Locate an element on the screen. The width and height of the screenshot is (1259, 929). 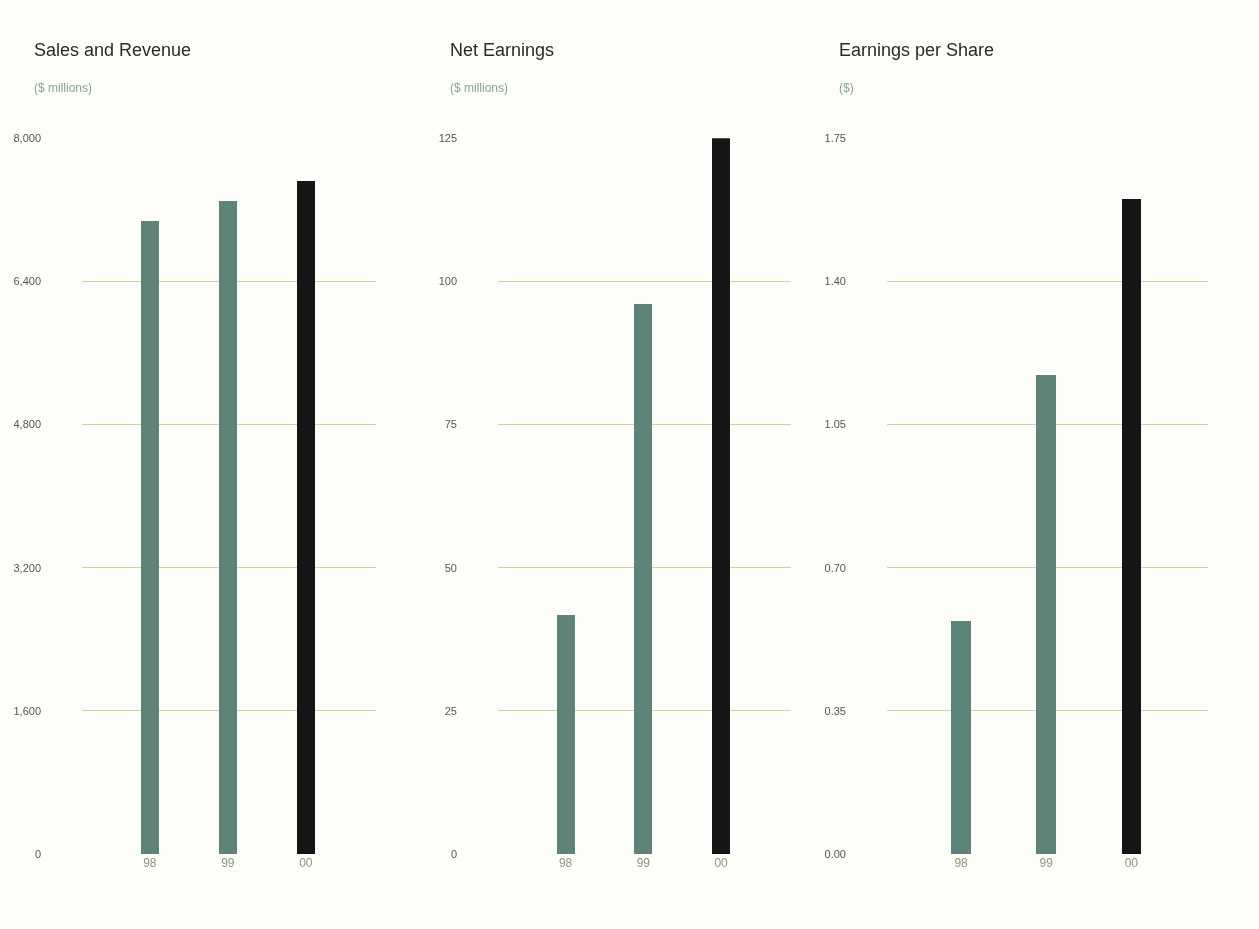
y-tick-label: 1,600 is located at coordinates (27, 710).